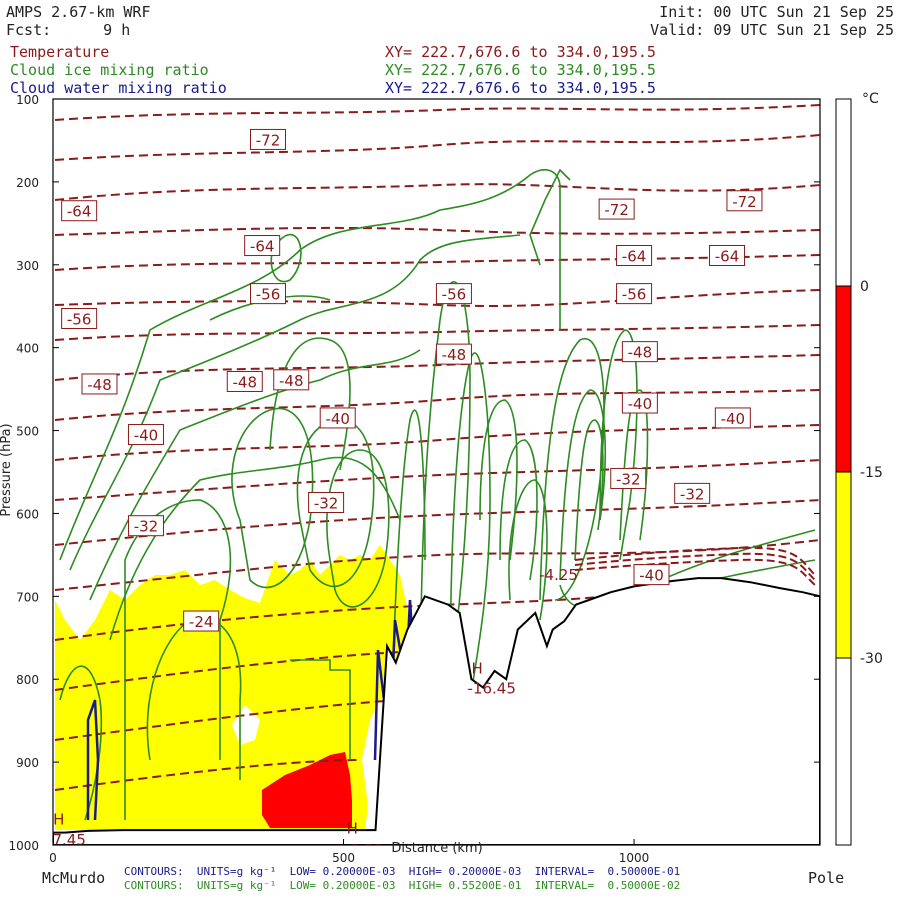  I want to click on colorbar-level-minus30: -30, so click(871, 659).